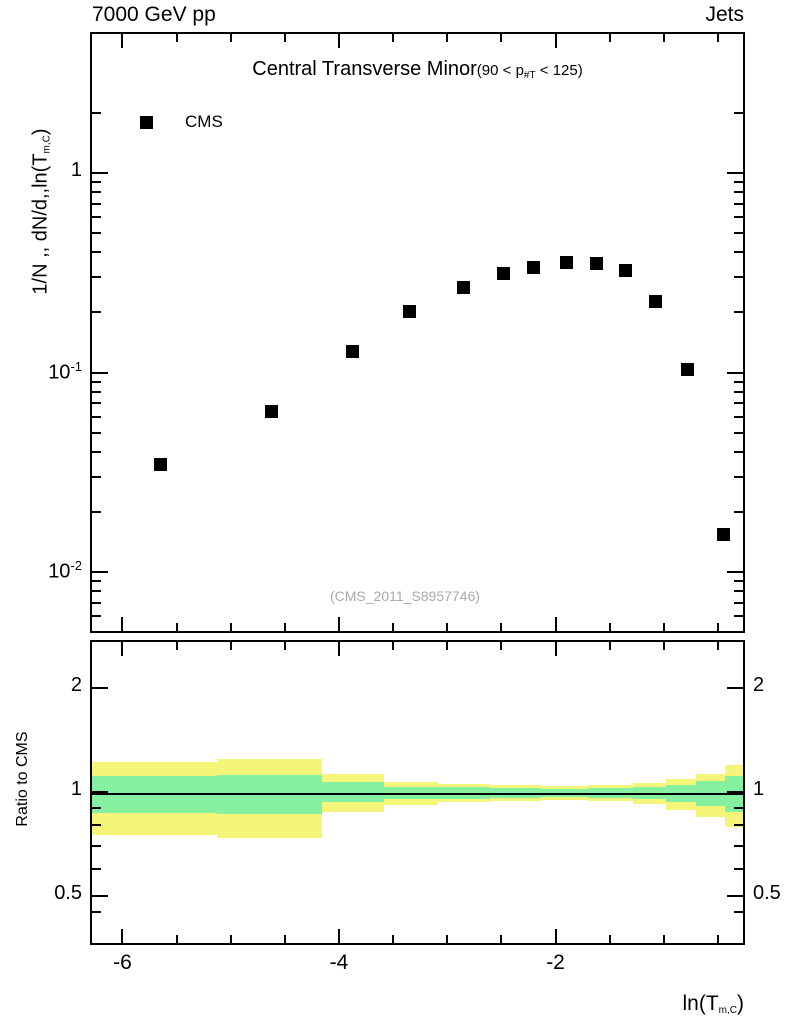 The height and width of the screenshot is (1024, 786). I want to click on x-axis-title: ln(Tm,C), so click(713, 1004).